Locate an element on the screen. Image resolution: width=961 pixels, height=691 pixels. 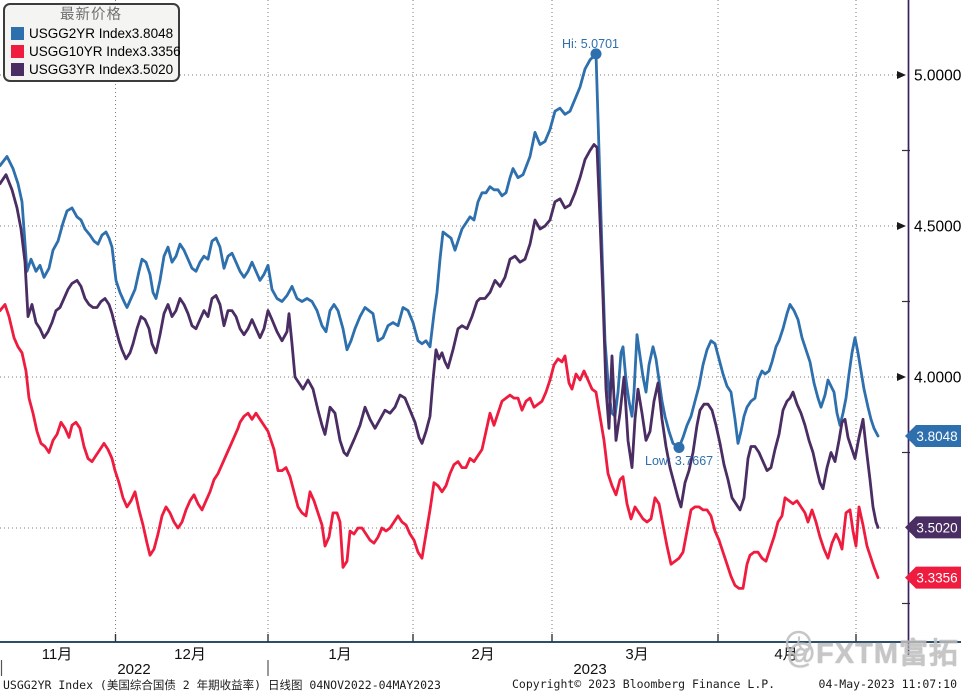
price-tag-label: 3.3356 is located at coordinates (936, 578).